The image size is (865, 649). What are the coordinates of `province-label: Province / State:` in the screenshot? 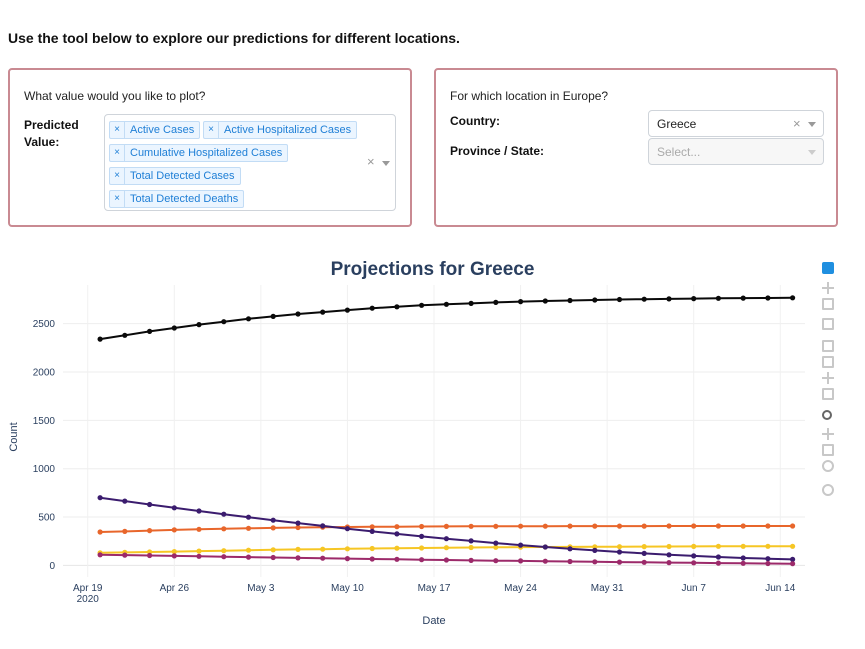 It's located at (497, 151).